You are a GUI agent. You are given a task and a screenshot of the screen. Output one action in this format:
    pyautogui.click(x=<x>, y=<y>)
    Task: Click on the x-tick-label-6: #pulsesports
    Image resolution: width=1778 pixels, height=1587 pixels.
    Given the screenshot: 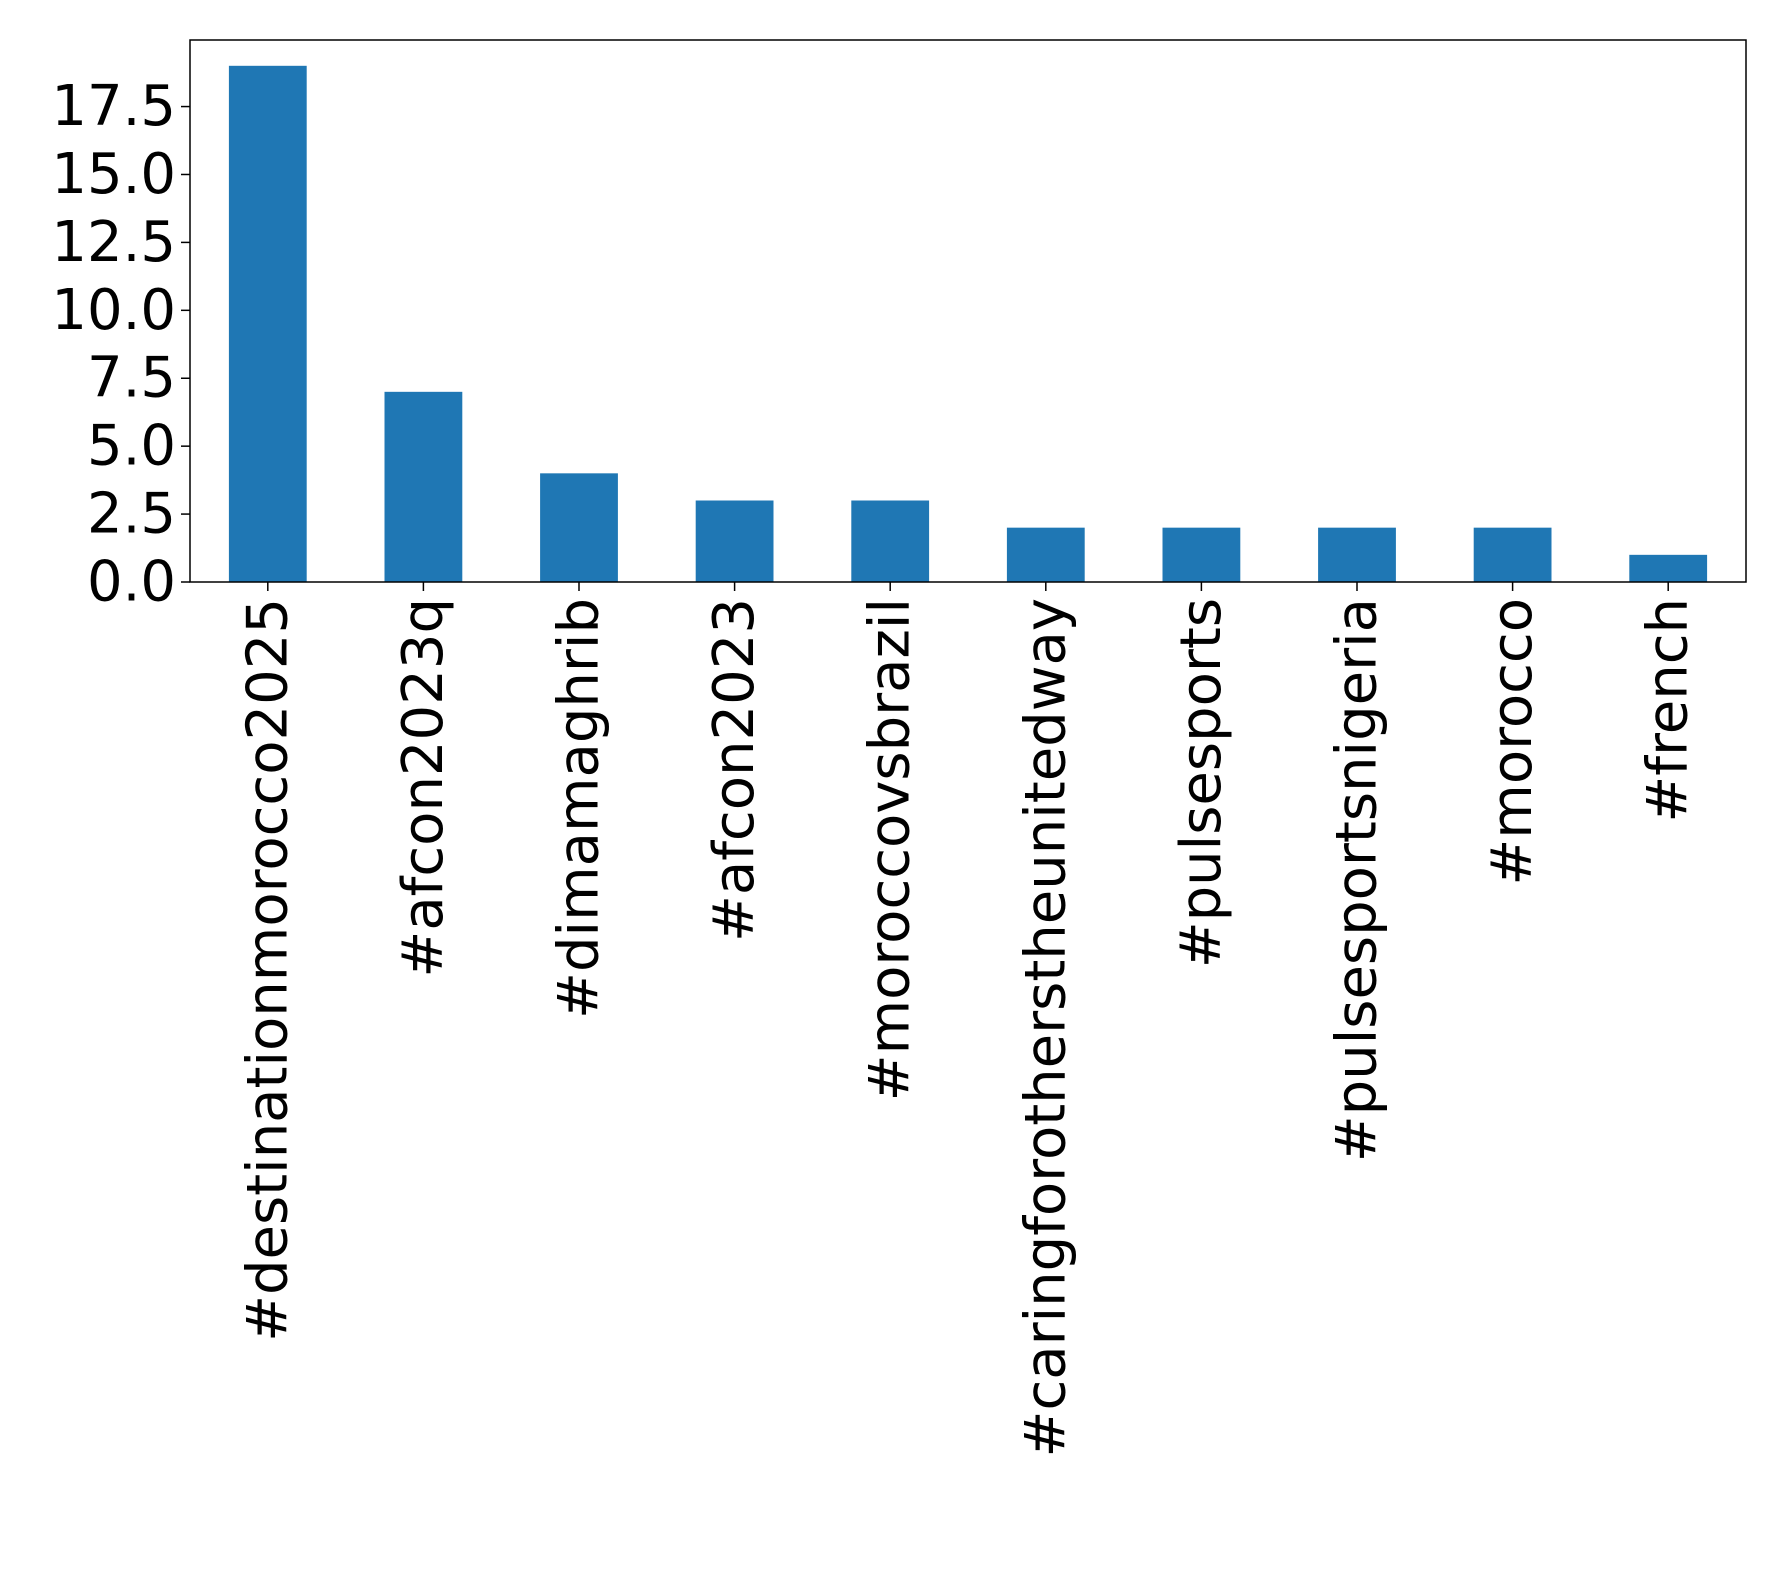 What is the action you would take?
    pyautogui.click(x=1201, y=783)
    